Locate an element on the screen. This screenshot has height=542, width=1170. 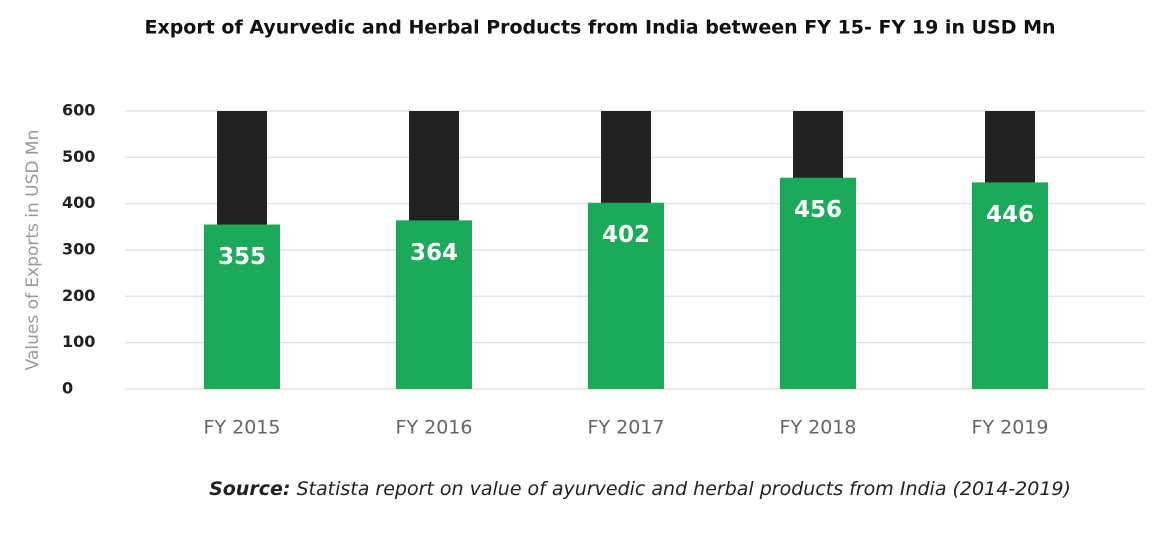
y-tick-label: 200 is located at coordinates (78, 295).